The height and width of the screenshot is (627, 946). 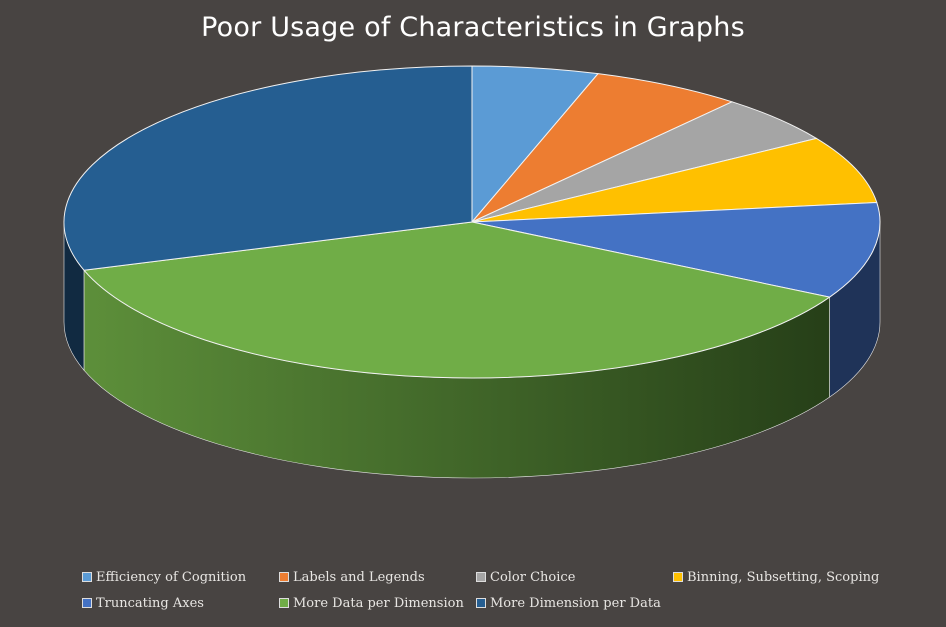 I want to click on legend-item: More Dimension per Data, so click(x=574, y=603).